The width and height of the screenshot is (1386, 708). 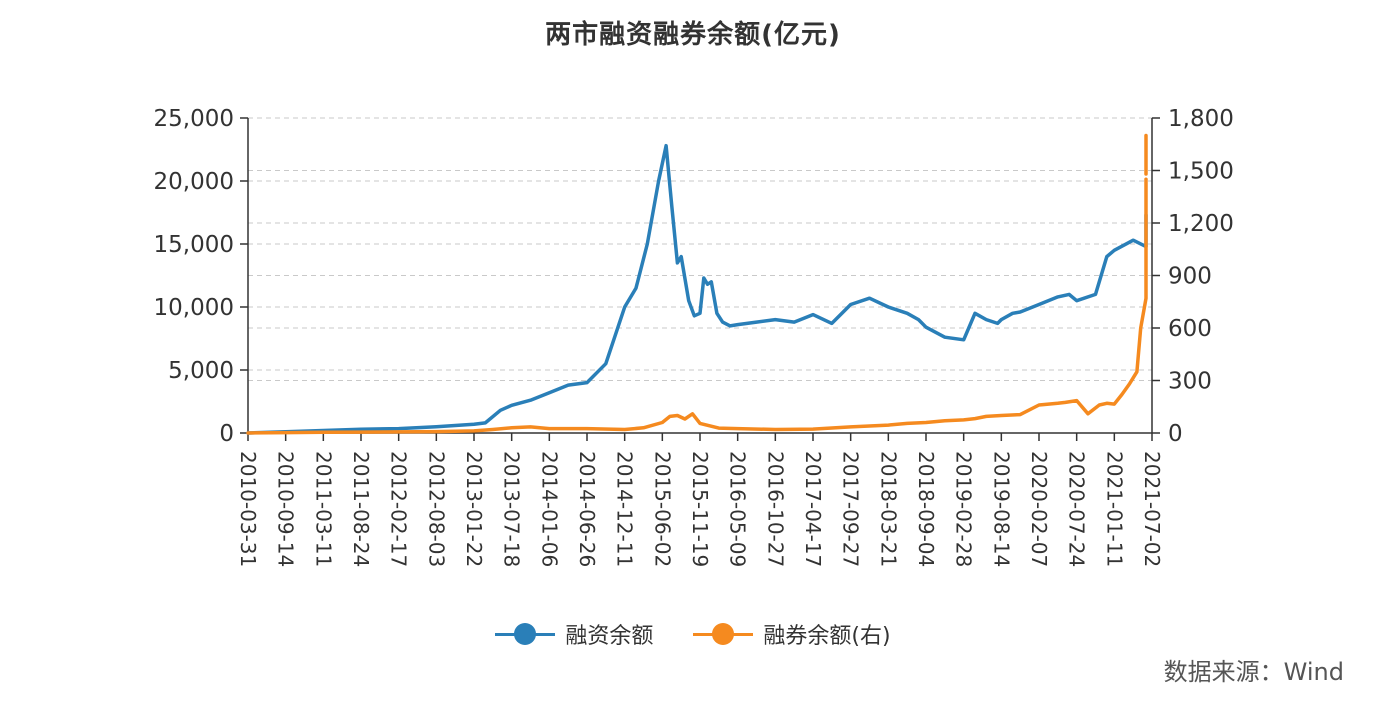 I want to click on y-left-tick-label: 10,000, so click(x=194, y=308).